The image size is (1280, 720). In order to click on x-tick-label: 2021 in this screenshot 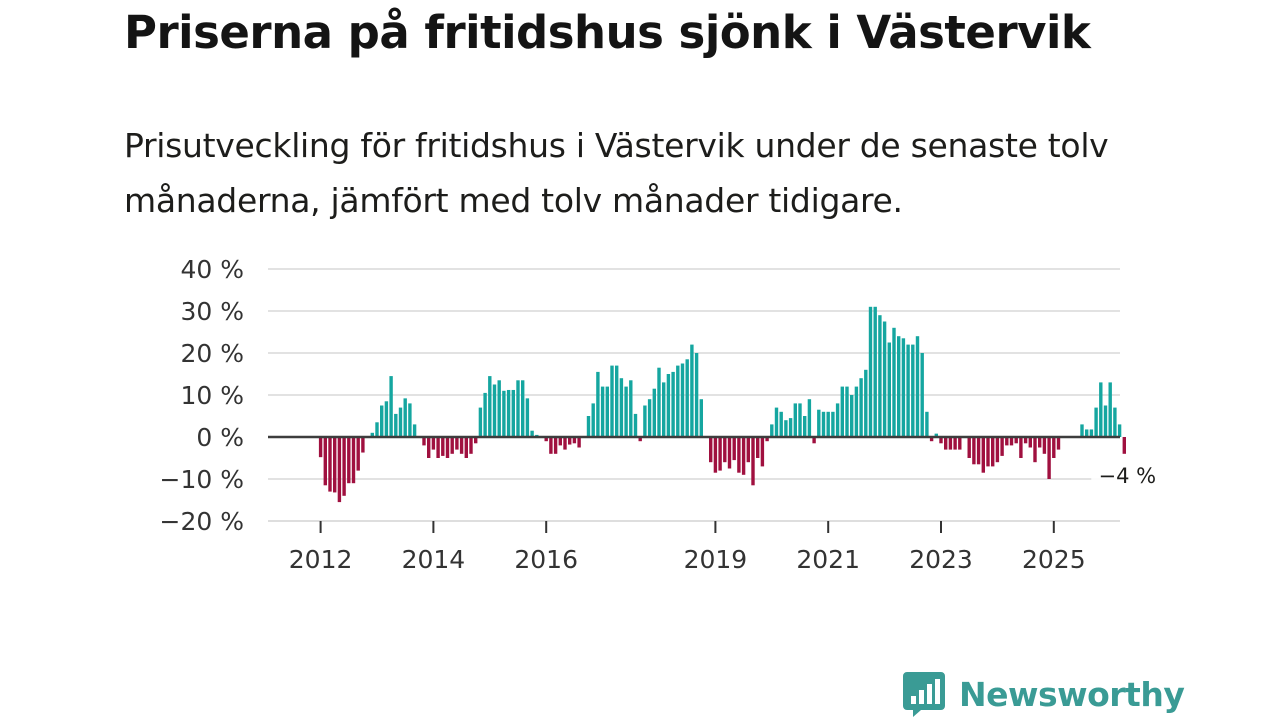, I will do `click(828, 559)`.